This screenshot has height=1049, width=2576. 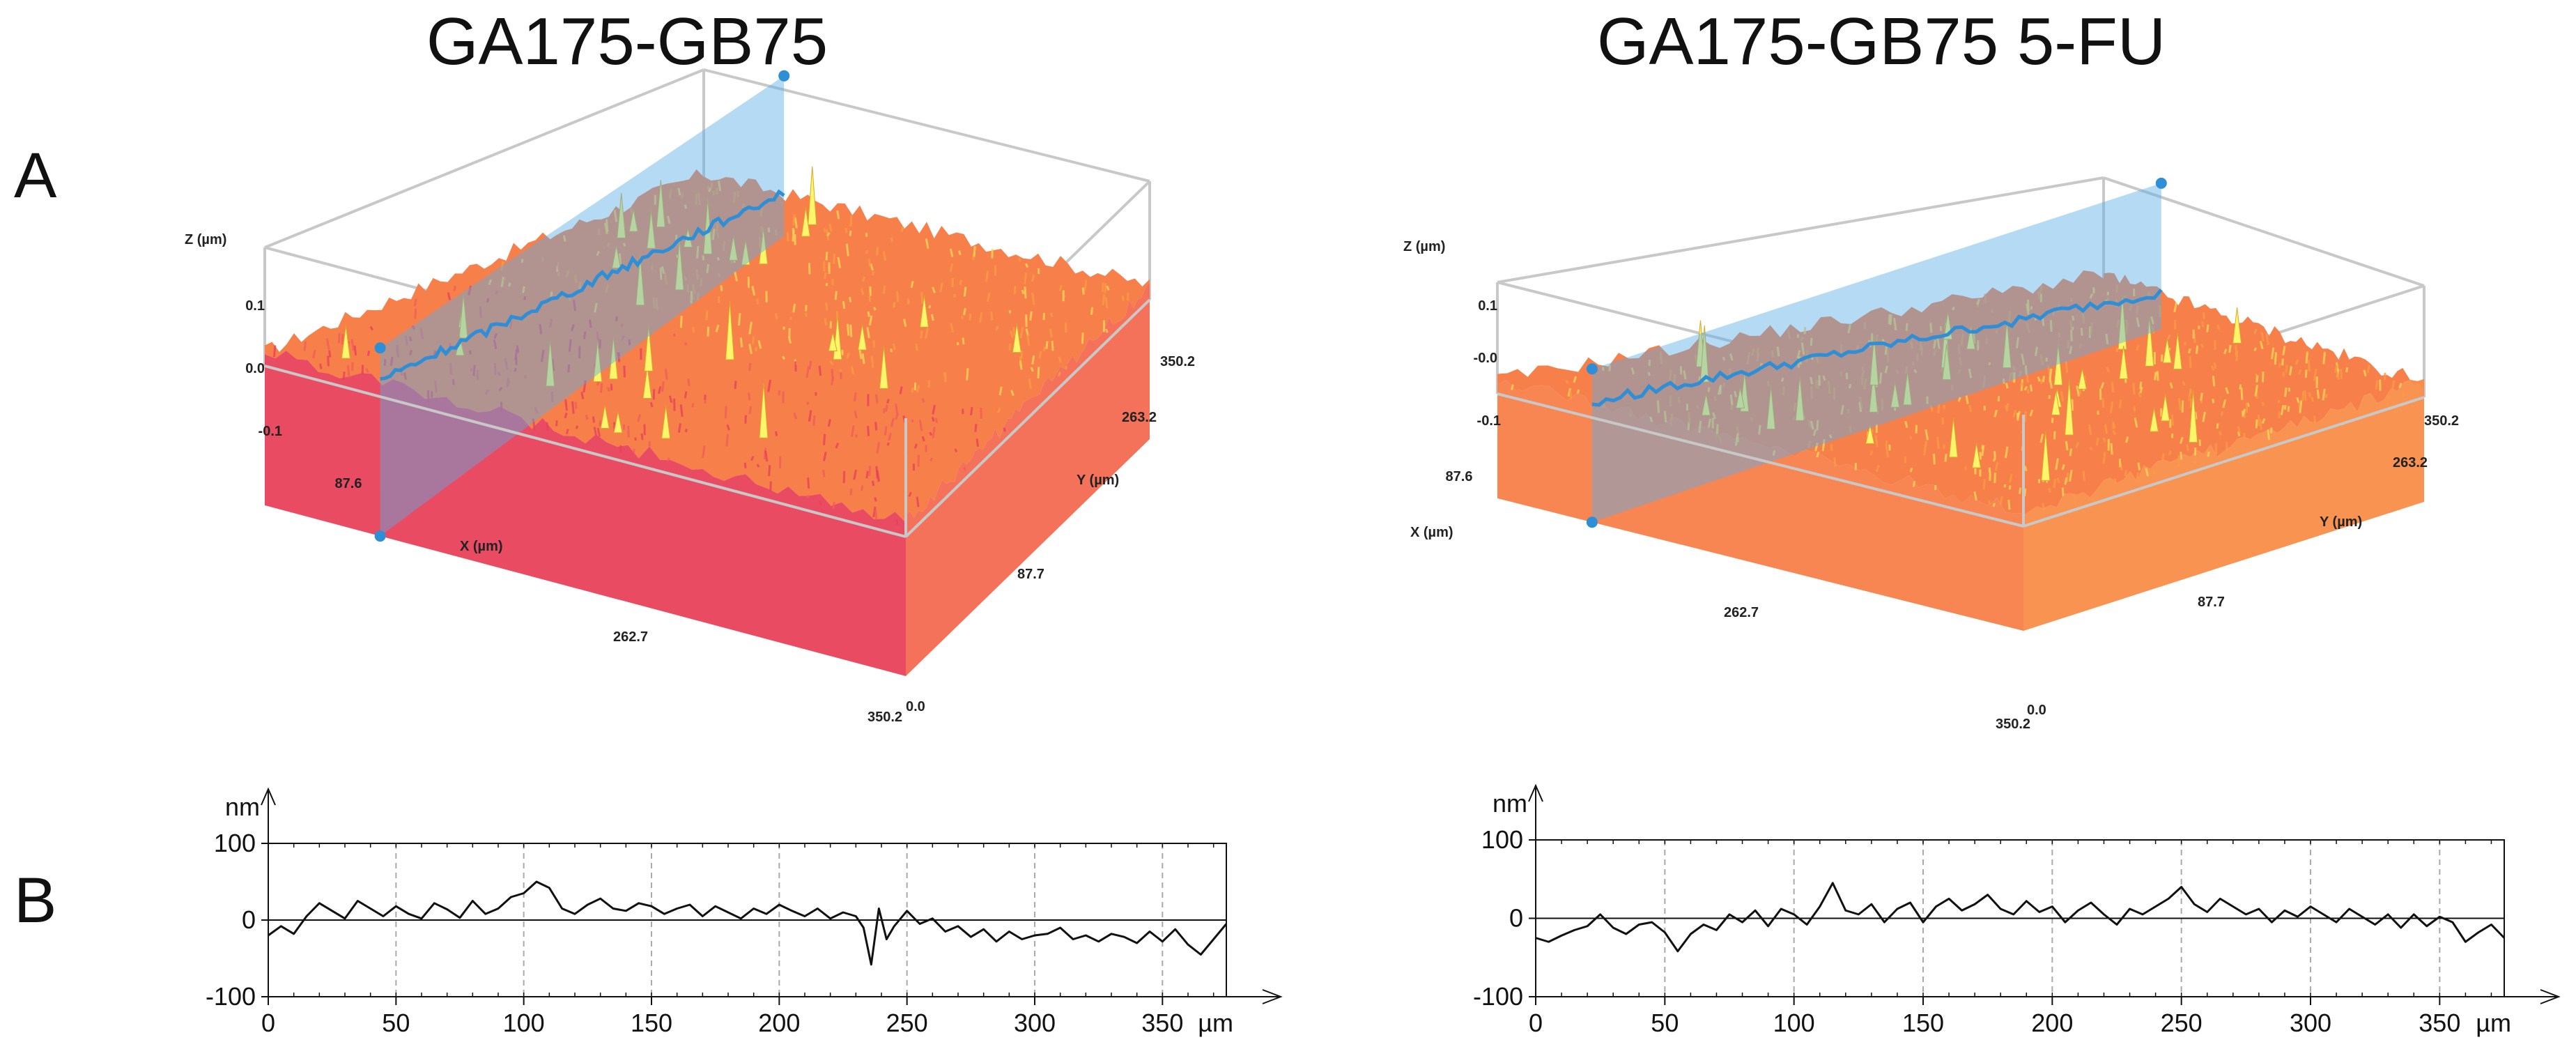 I want to click on x-tick-label: 262.7, so click(x=630, y=637).